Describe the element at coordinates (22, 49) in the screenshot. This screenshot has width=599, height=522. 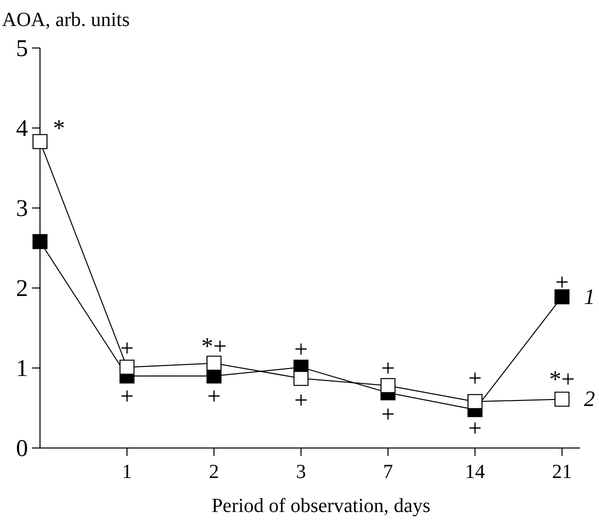
I see `y-tick-label: 5` at that location.